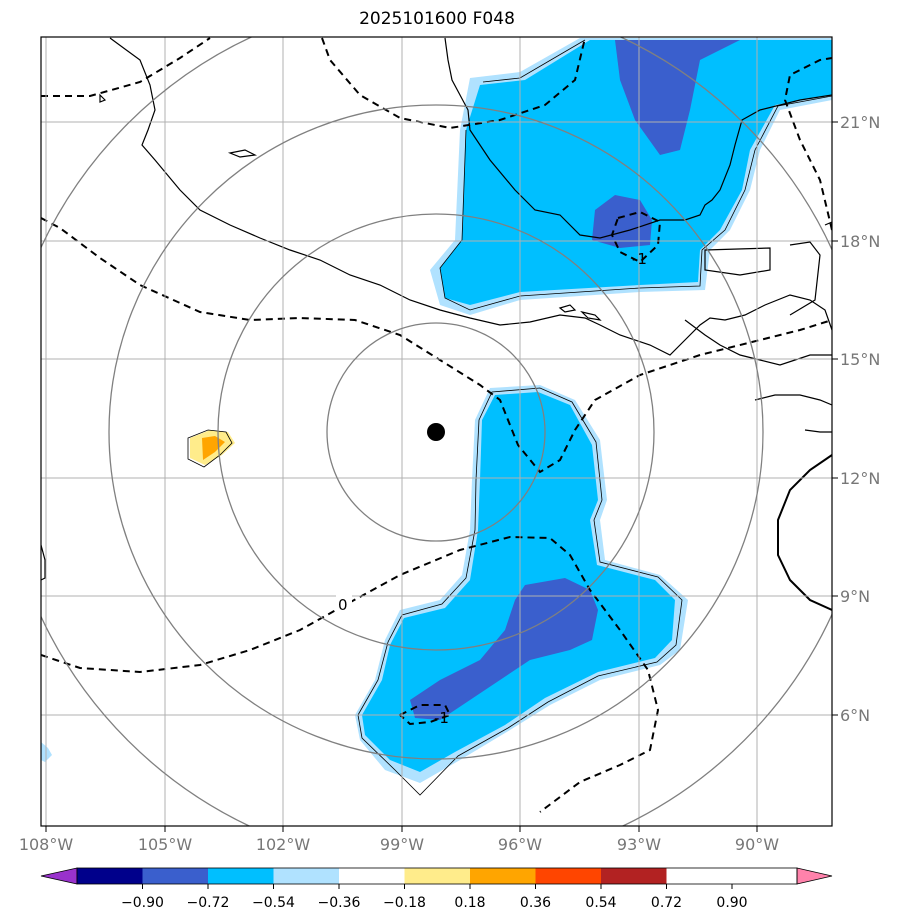 This screenshot has height=924, width=902. What do you see at coordinates (535, 903) in the screenshot?
I see `colorbar-tick-label: 0.36` at bounding box center [535, 903].